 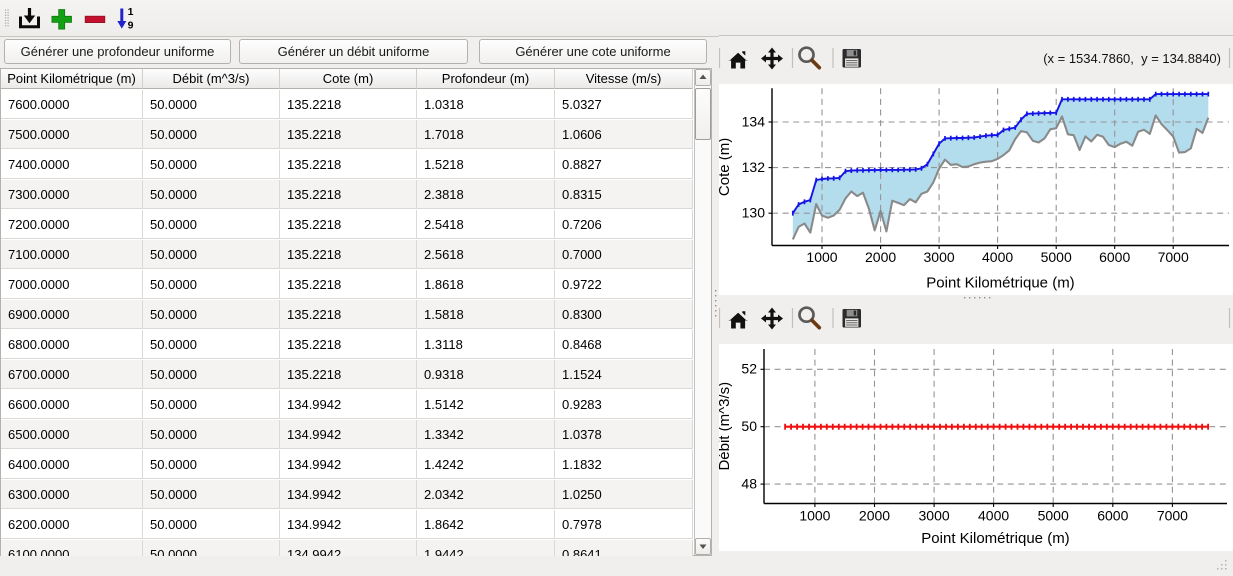 I want to click on svg-text: Débit (m^3/s), so click(x=726, y=426).